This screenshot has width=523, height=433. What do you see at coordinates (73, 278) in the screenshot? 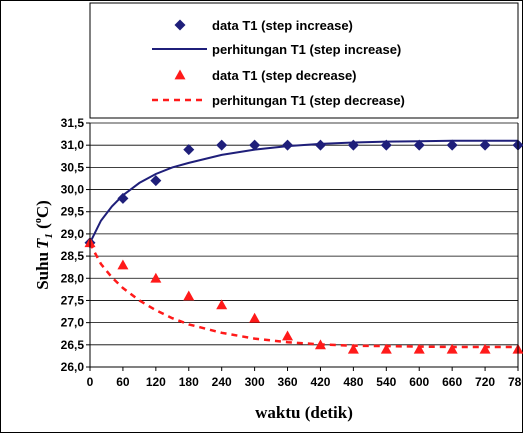
I see `y-tick-label-4: 28,0` at bounding box center [73, 278].